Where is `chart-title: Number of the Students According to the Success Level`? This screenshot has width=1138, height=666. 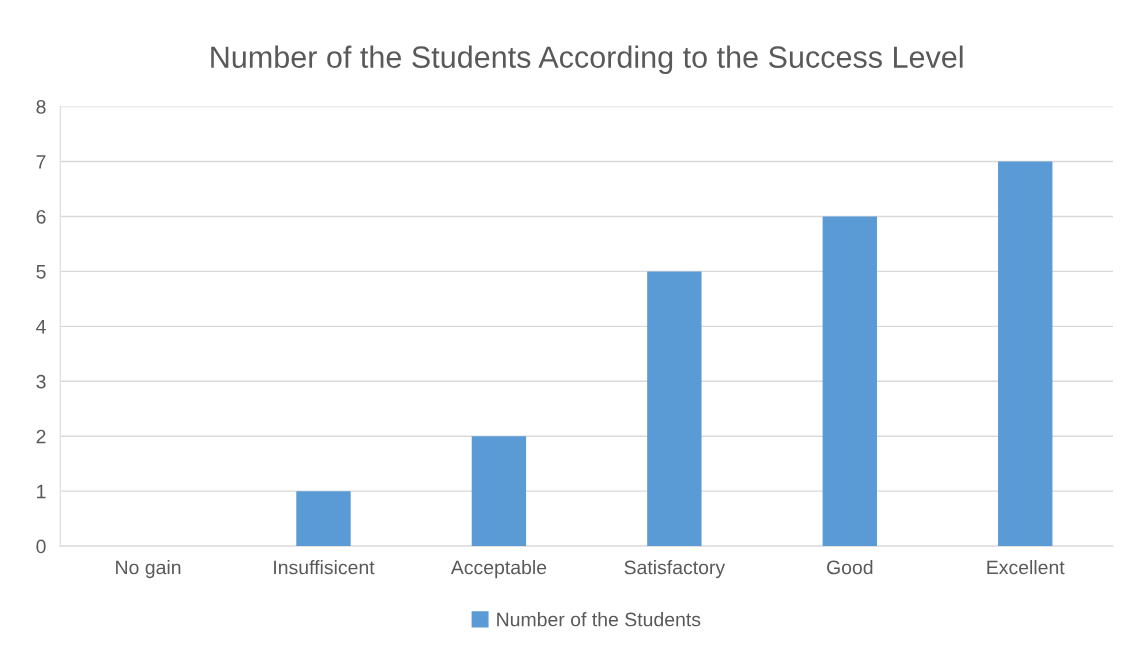 chart-title: Number of the Students According to the Success Level is located at coordinates (587, 60).